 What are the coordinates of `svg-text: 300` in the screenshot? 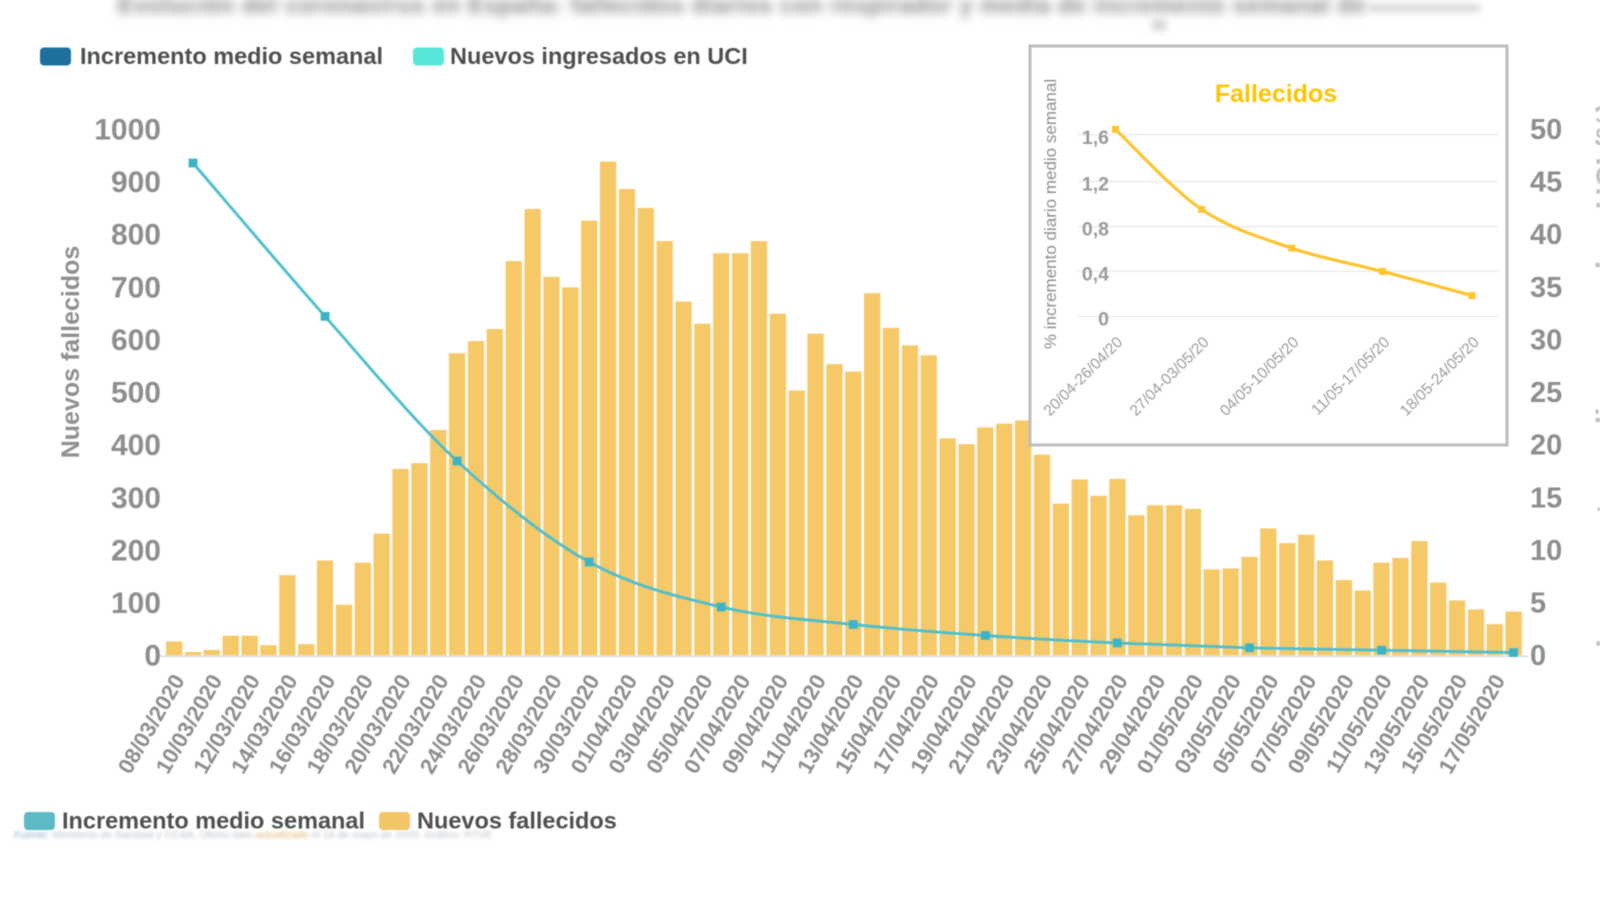 It's located at (136, 498).